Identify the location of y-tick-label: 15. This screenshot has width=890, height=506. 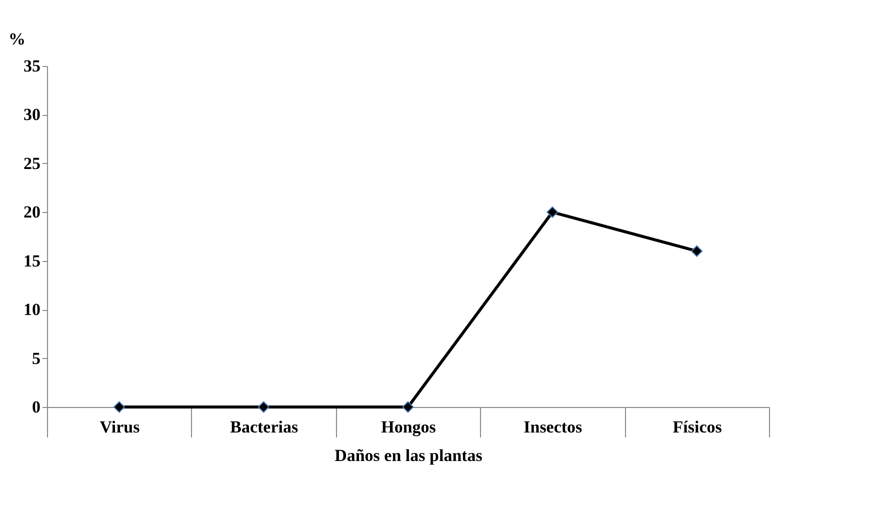
(32, 260).